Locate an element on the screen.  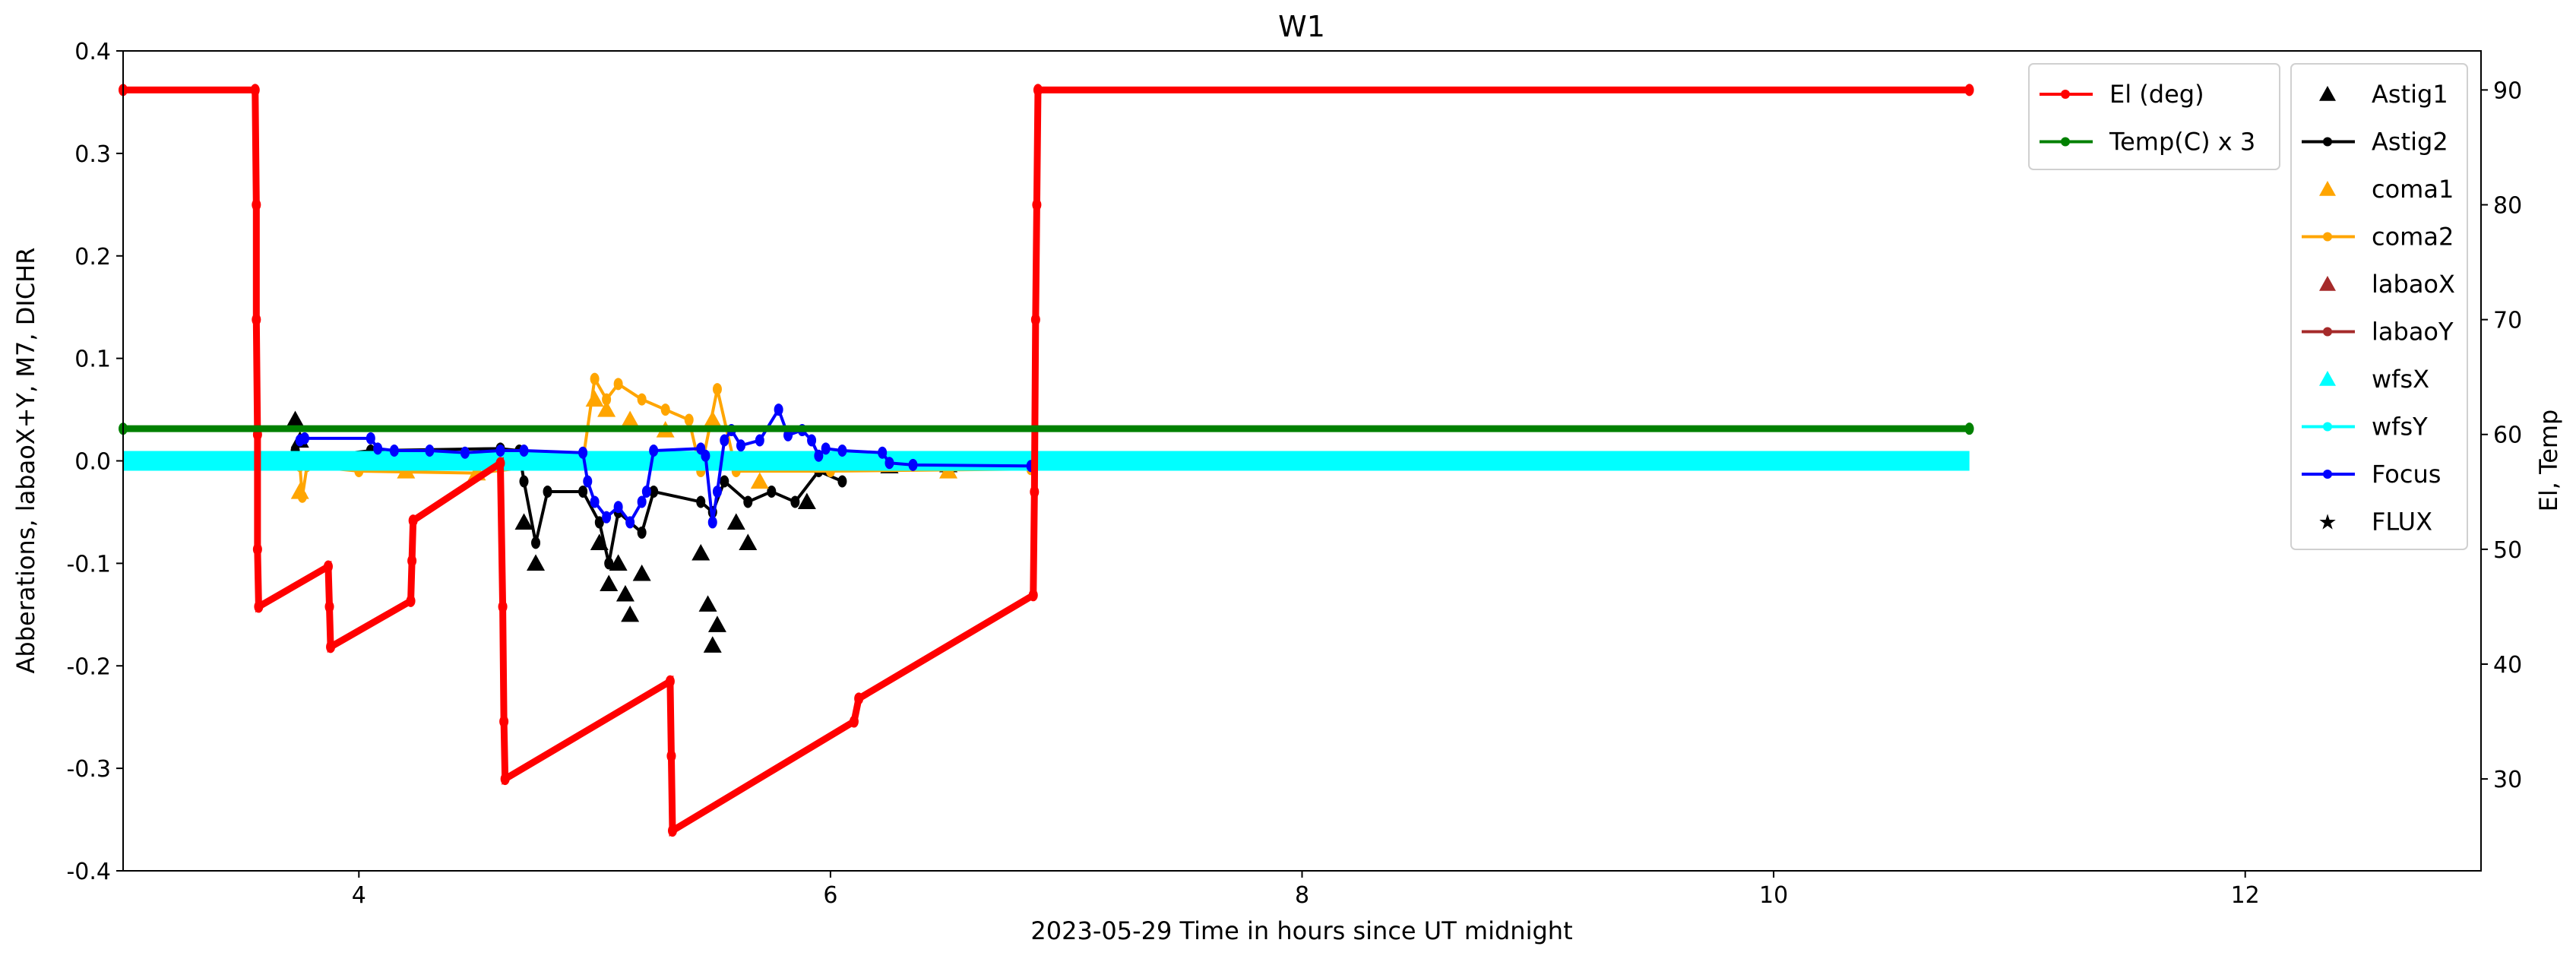
legend-triangle-icon is located at coordinates (2327, 283).